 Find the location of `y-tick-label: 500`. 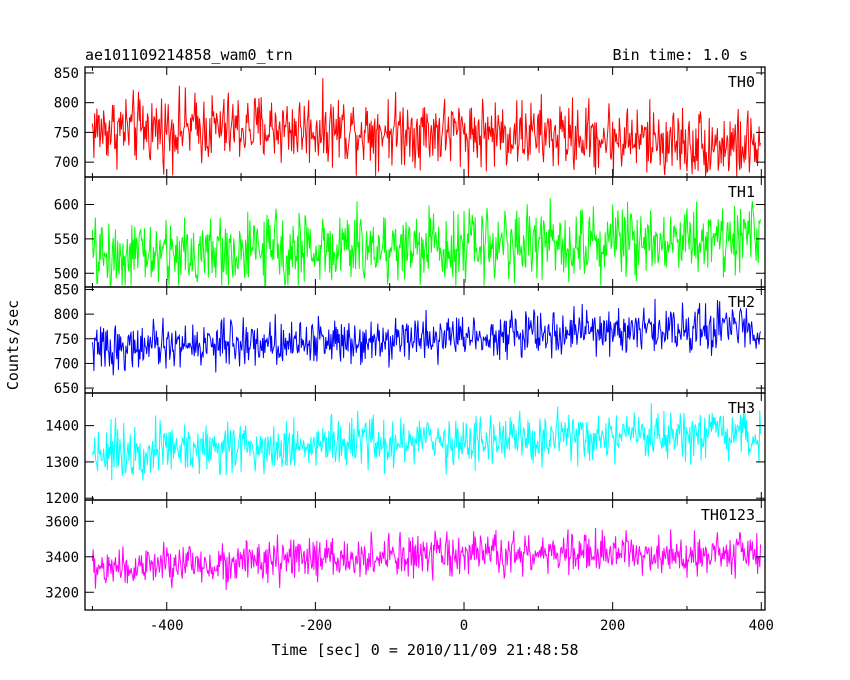

y-tick-label: 500 is located at coordinates (66, 274).